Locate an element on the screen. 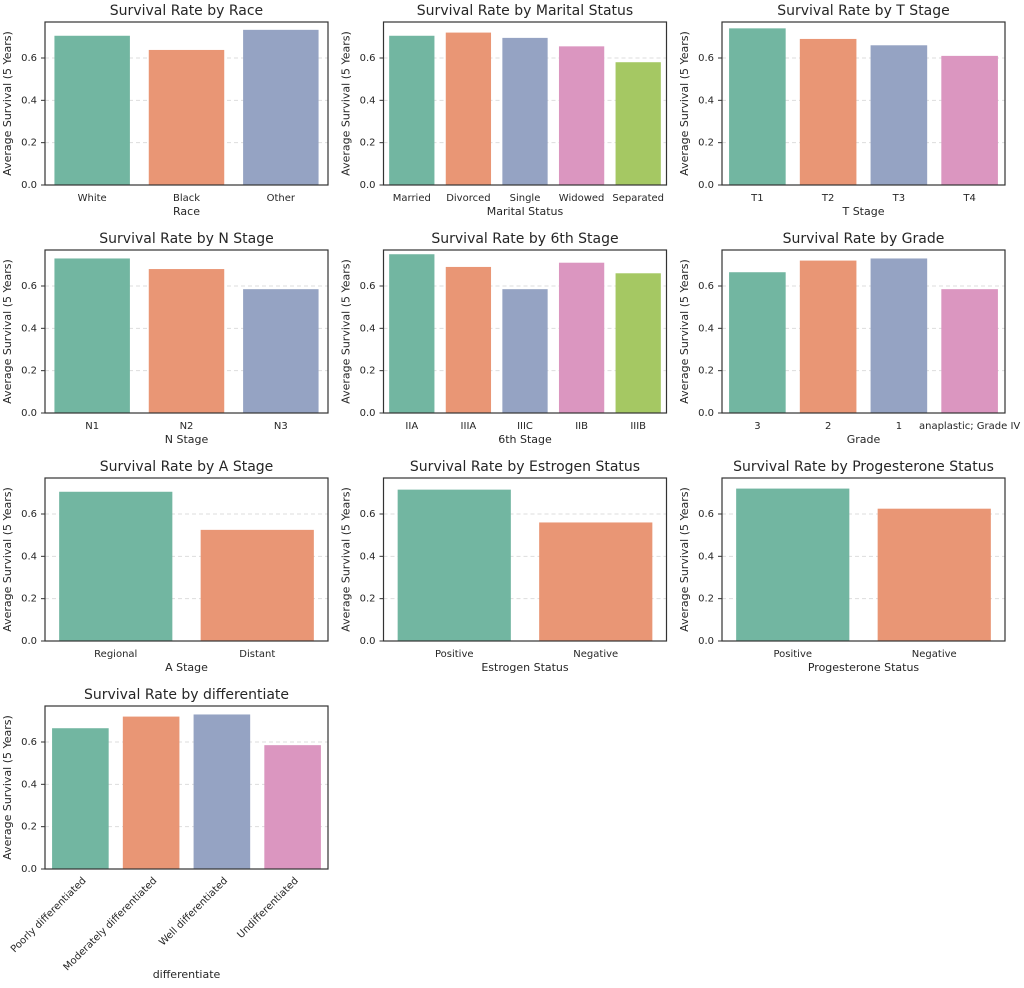 The width and height of the screenshot is (1024, 988). x-tick-label: IIB is located at coordinates (581, 426).